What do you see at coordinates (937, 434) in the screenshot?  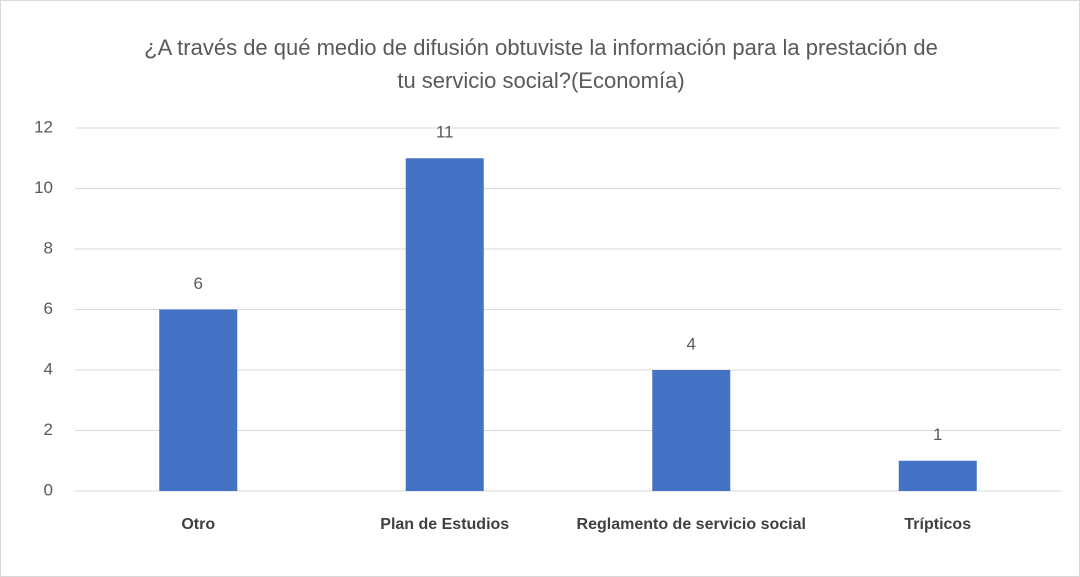 I see `data-label: 1` at bounding box center [937, 434].